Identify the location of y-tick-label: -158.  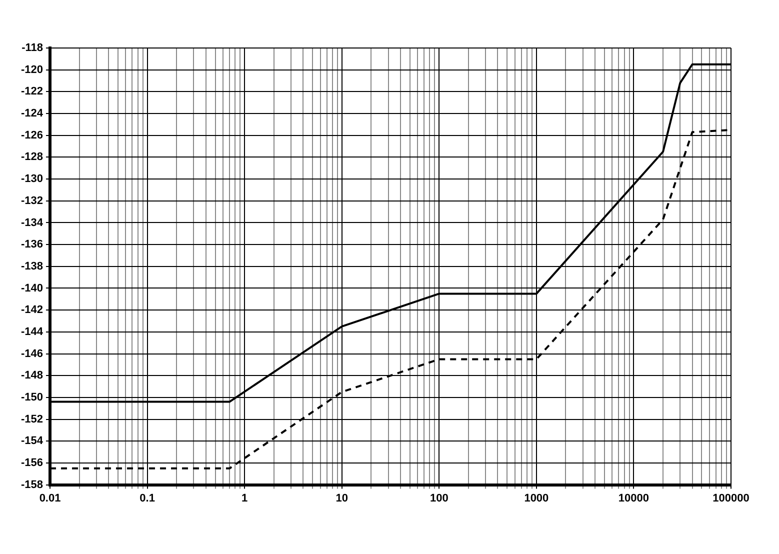
(32, 484).